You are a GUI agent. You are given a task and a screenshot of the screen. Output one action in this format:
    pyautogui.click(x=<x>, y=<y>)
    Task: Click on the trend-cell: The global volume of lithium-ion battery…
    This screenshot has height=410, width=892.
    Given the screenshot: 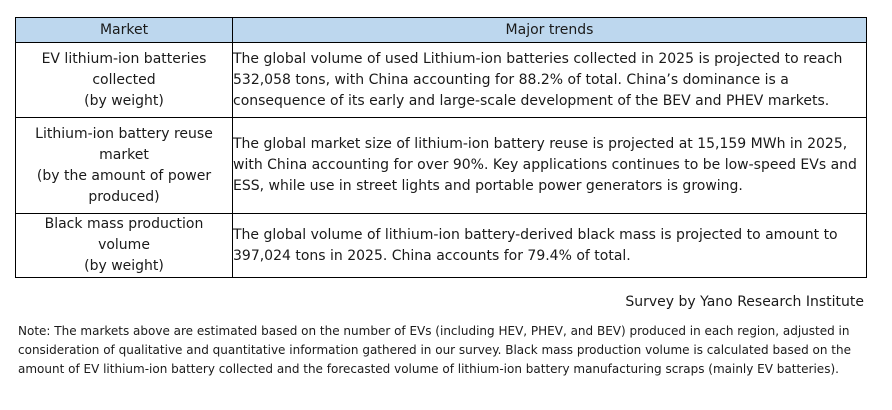 What is the action you would take?
    pyautogui.click(x=549, y=245)
    